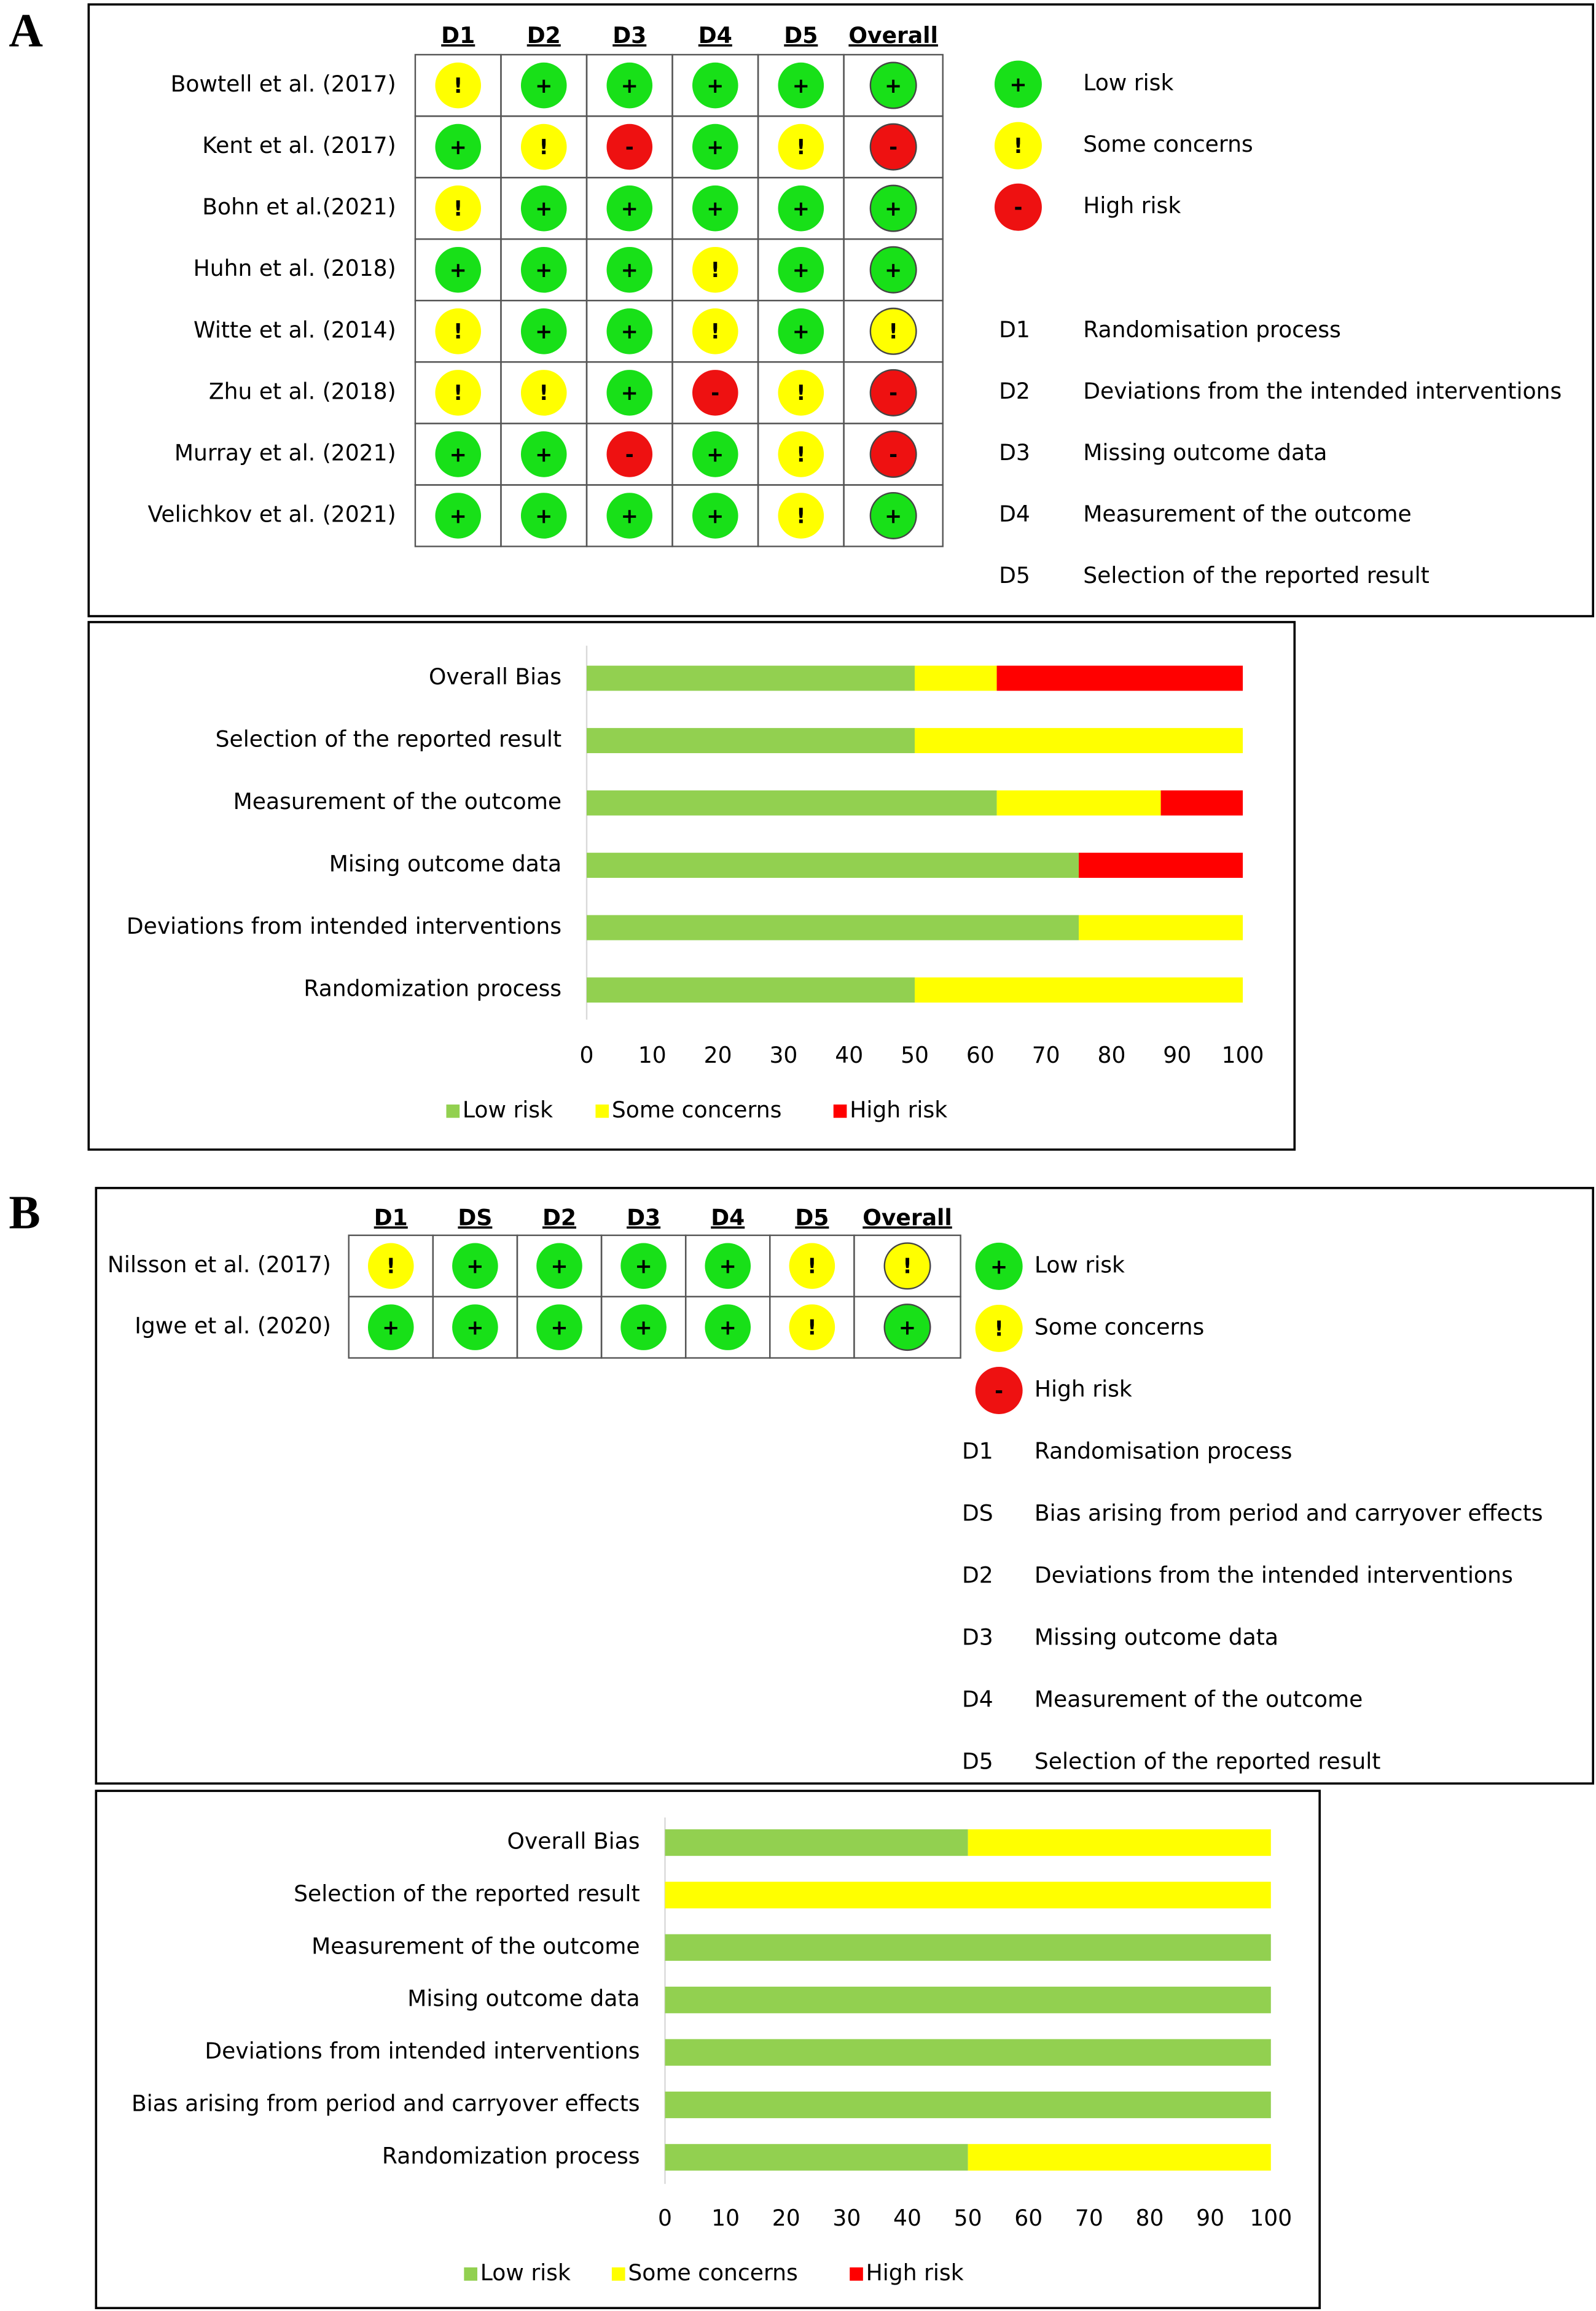 The width and height of the screenshot is (1596, 2311). I want to click on cell, so click(893, 515).